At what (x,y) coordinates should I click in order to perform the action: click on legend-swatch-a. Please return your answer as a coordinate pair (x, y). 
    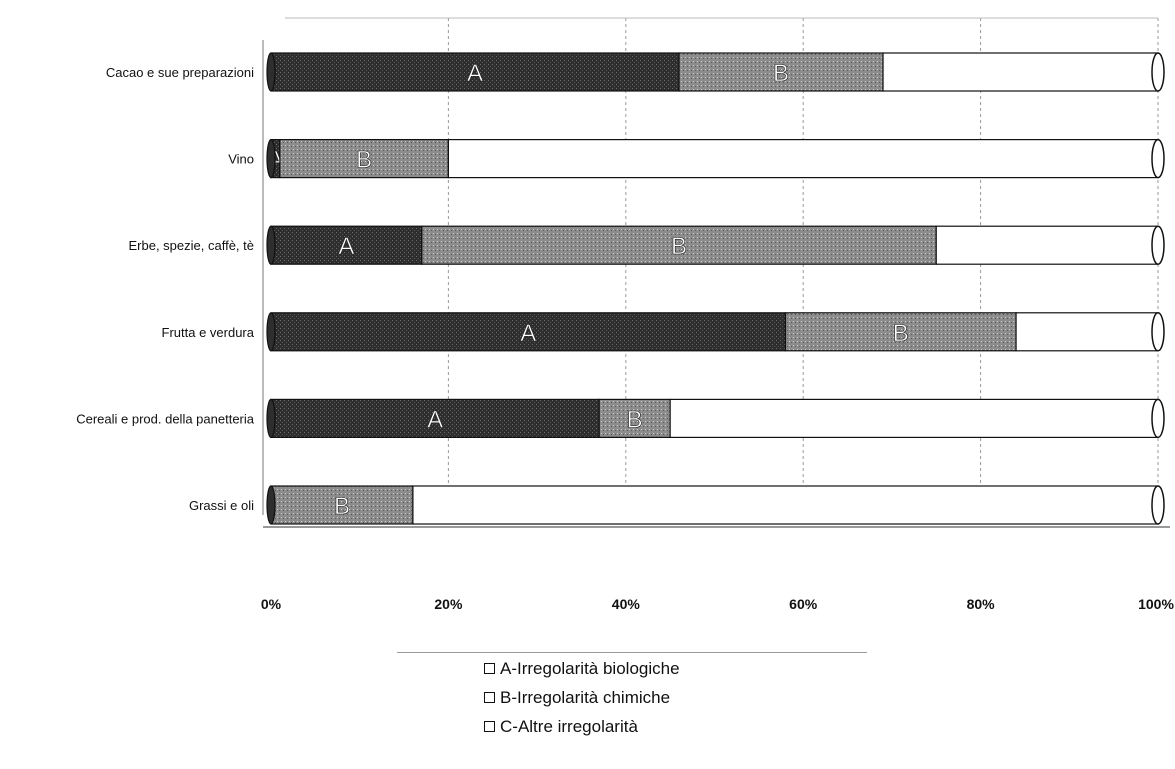
    Looking at the image, I should click on (489, 668).